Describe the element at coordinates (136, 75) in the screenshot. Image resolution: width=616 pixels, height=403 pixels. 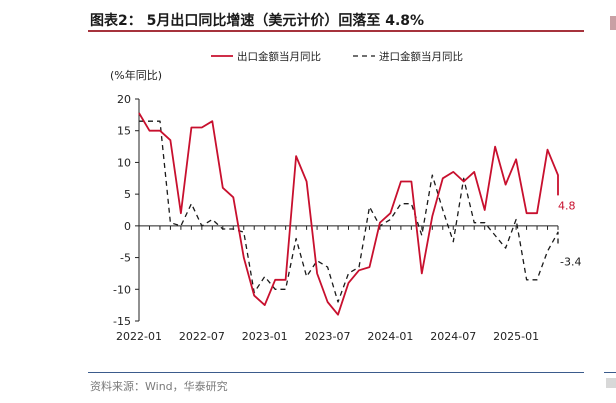
I see `y-axis-label: (%年同比)` at that location.